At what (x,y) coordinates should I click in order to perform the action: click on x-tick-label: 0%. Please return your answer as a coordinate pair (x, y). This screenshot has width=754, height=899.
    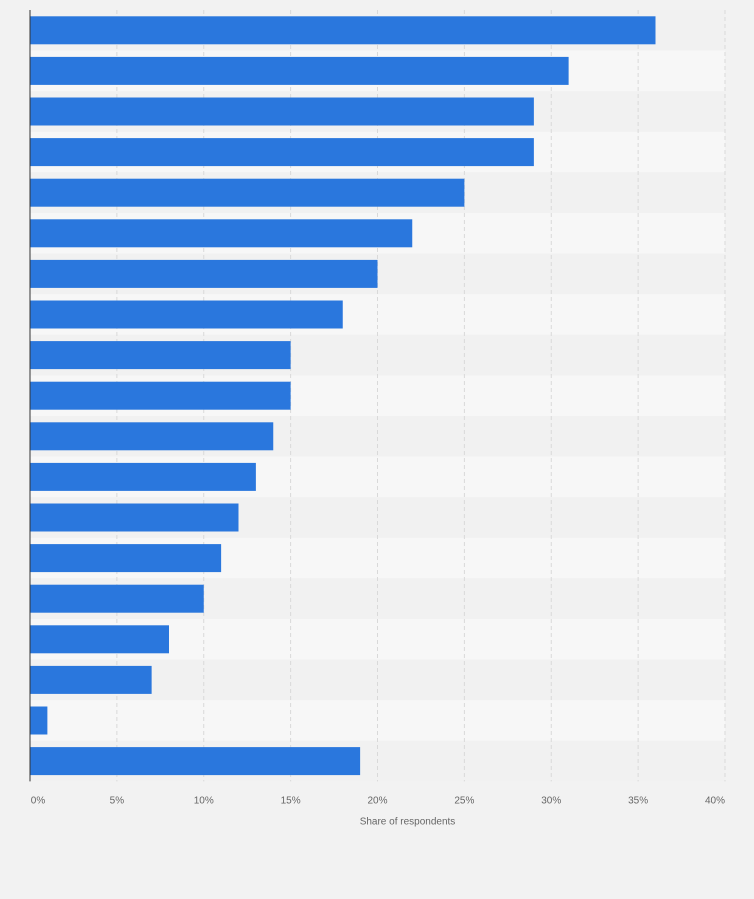
    Looking at the image, I should click on (38, 800).